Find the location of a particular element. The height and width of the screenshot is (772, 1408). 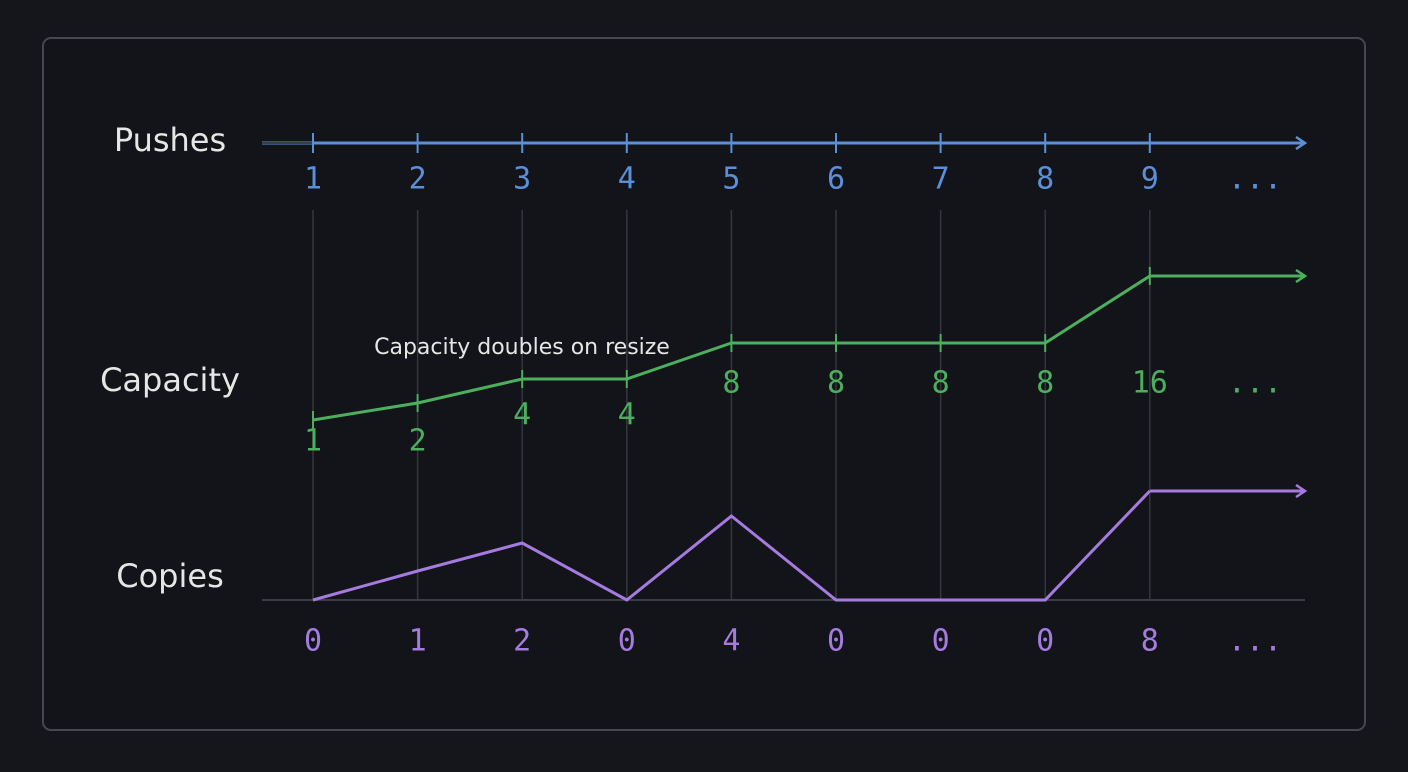

value-label: 6 is located at coordinates (836, 179).